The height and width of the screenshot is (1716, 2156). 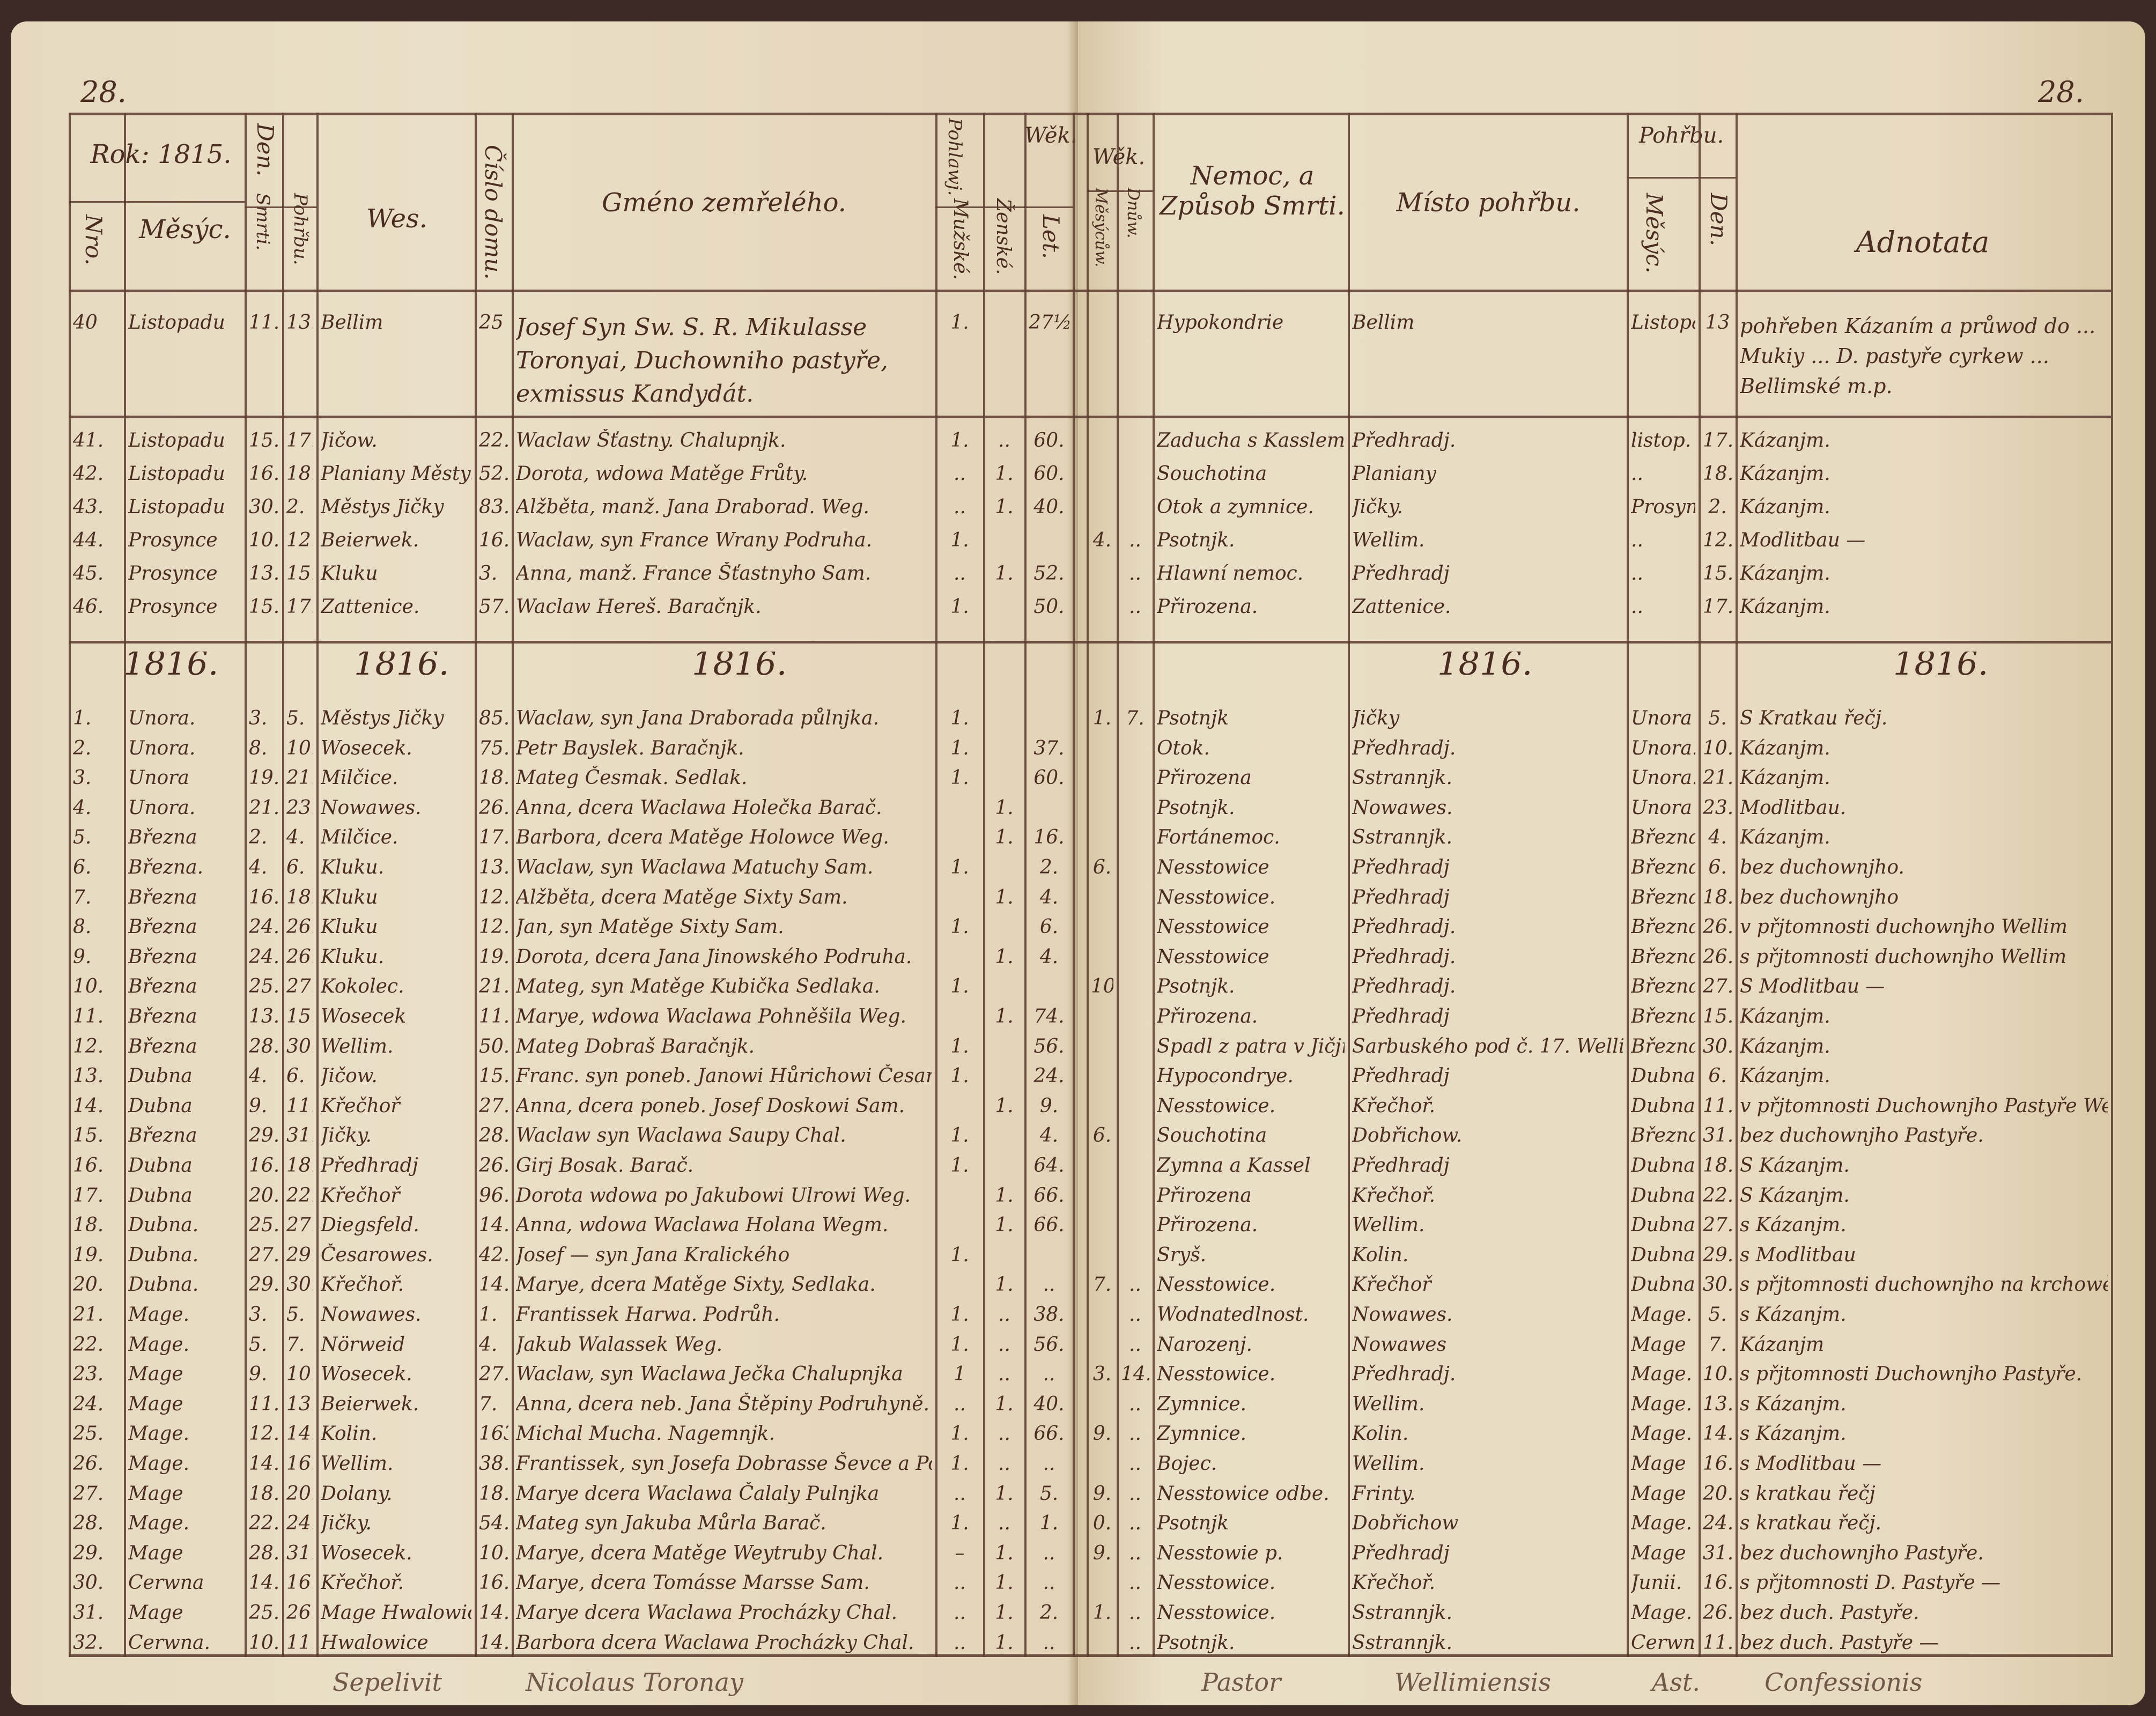 What do you see at coordinates (695, 867) in the screenshot?
I see `cell-deceased-name: Waclaw, syn Waclawa Matuchy Sam.` at bounding box center [695, 867].